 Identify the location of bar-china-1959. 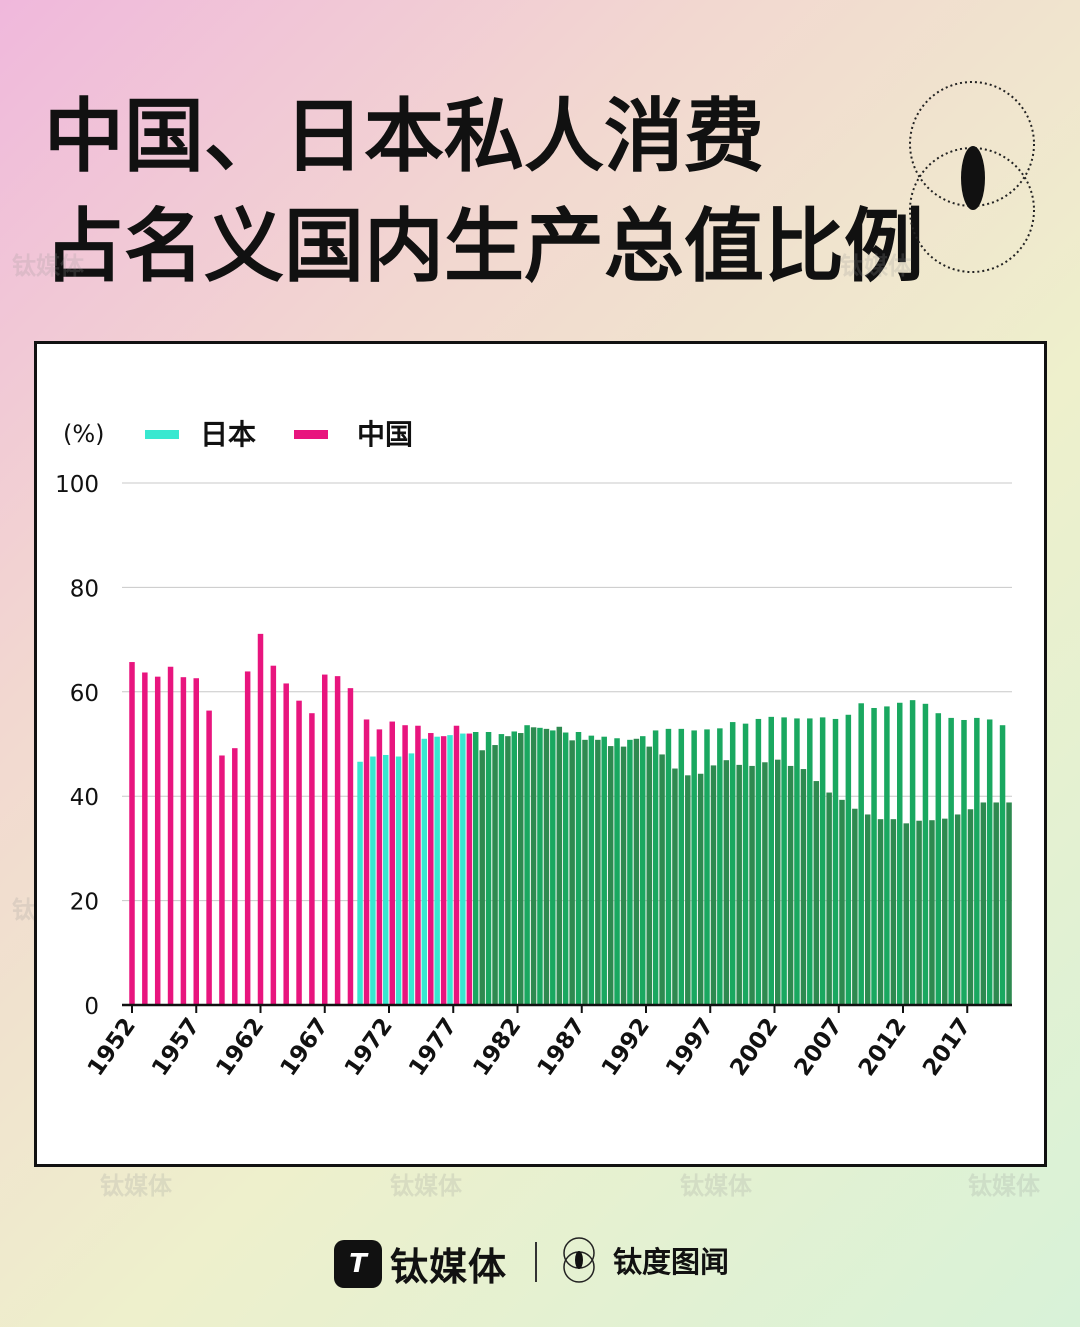
(222, 880).